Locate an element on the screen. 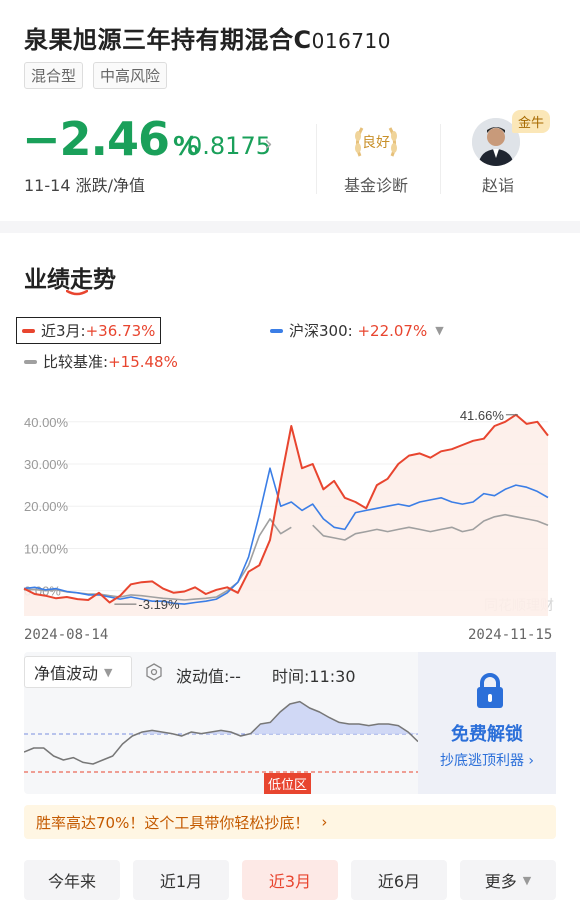  tag-risk: 中高风险 is located at coordinates (130, 75).